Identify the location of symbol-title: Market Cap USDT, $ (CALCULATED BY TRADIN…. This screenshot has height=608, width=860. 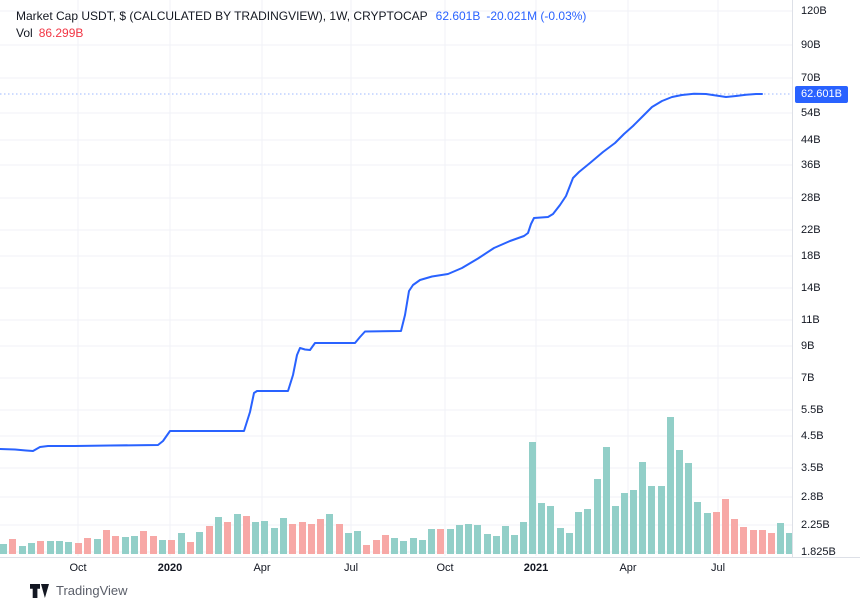
(222, 16).